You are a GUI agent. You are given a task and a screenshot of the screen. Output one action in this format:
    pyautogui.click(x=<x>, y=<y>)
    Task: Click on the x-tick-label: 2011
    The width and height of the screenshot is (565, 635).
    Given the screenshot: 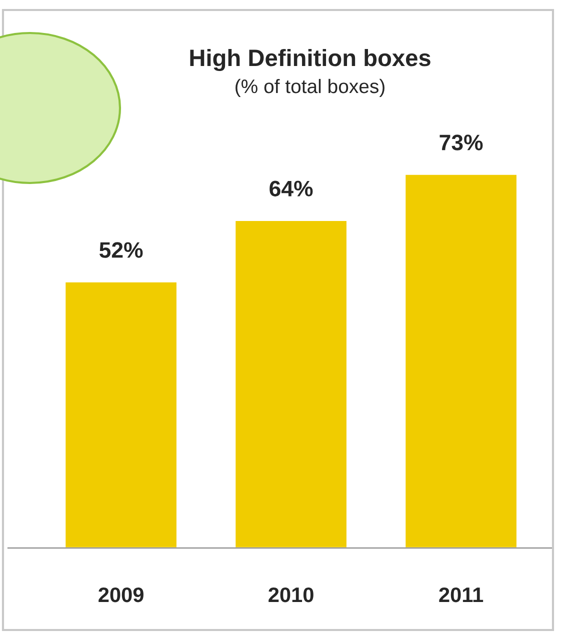 What is the action you would take?
    pyautogui.click(x=461, y=594)
    